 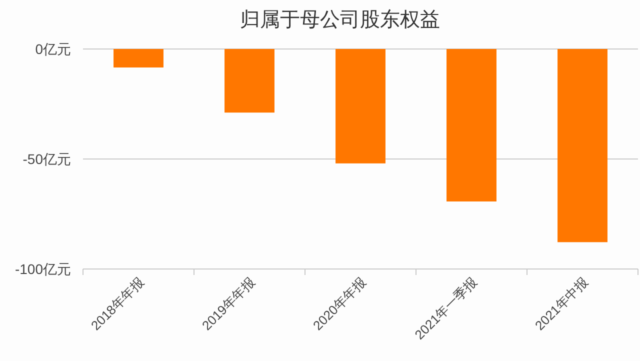 I want to click on y-tick-label: -50亿元, so click(x=46, y=159).